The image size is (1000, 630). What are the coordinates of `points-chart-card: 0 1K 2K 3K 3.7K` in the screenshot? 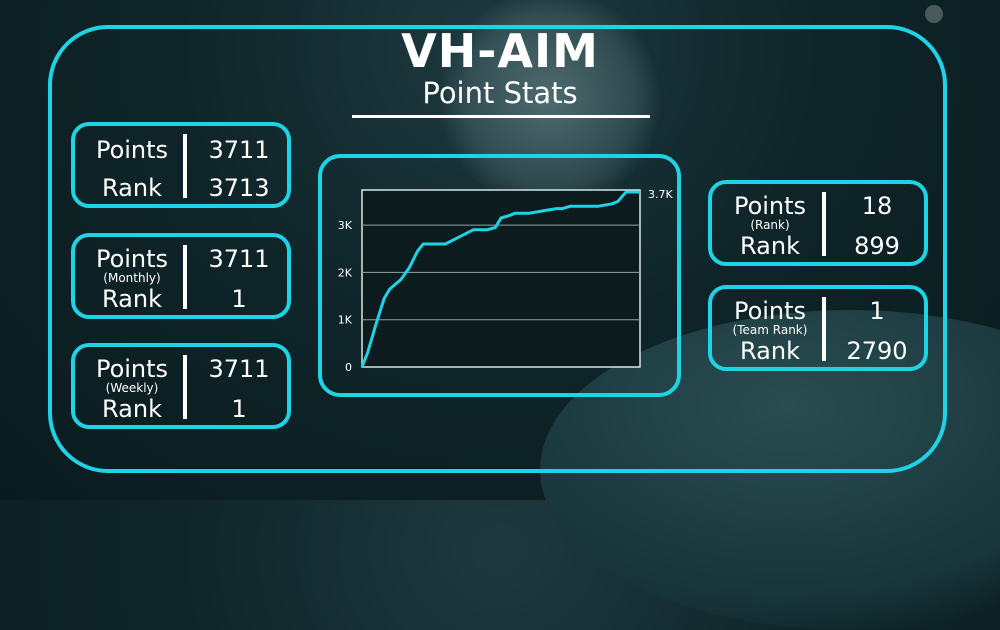 It's located at (499, 275).